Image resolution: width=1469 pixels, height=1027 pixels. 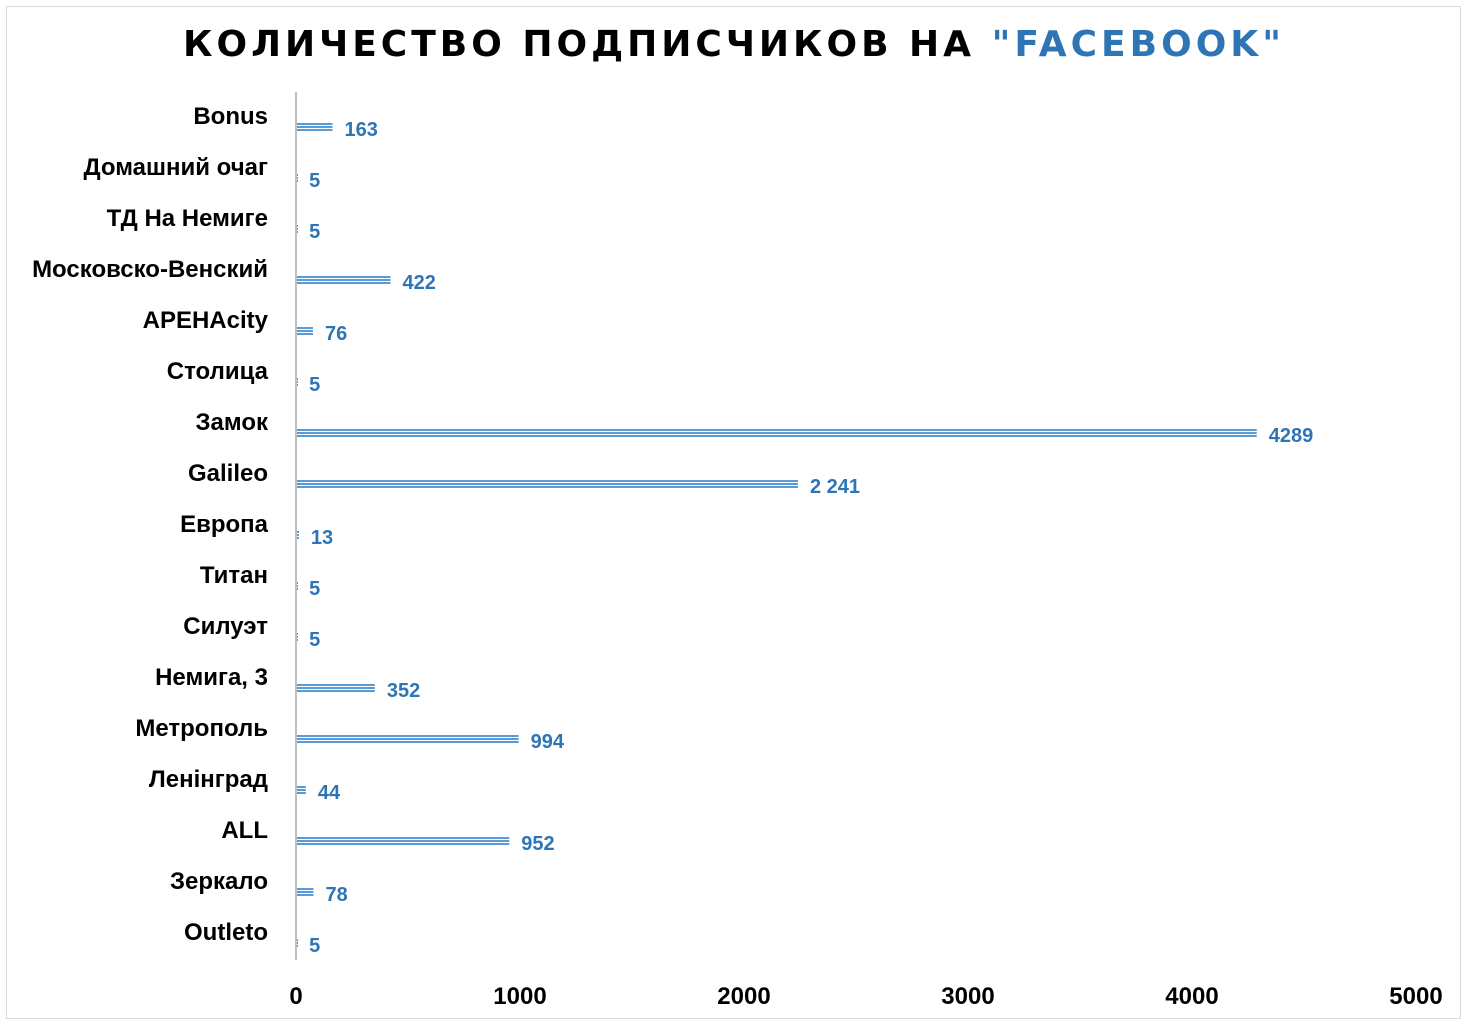 What do you see at coordinates (1191, 996) in the screenshot?
I see `x-tick-label: 4000` at bounding box center [1191, 996].